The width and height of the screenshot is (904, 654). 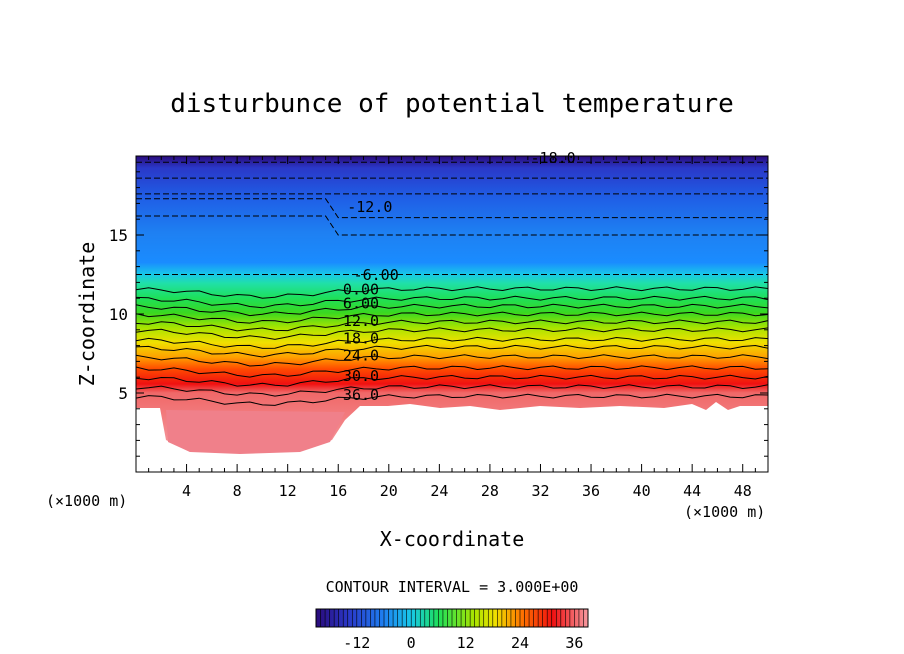 What do you see at coordinates (361, 289) in the screenshot?
I see `contour-label: 0.00` at bounding box center [361, 289].